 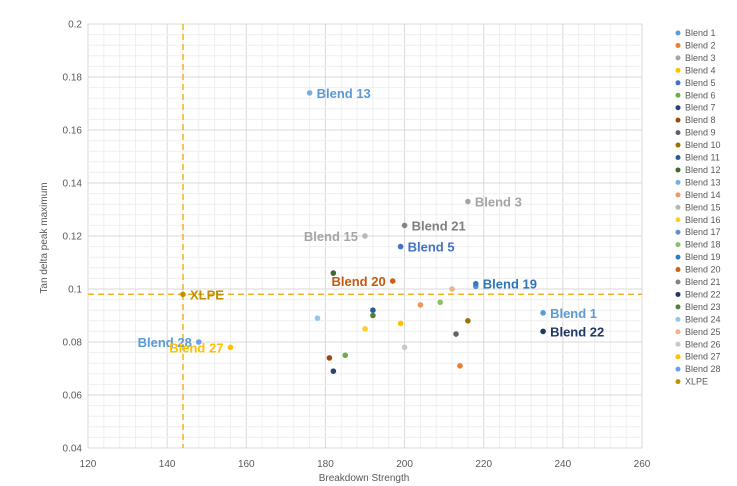 I want to click on annotation-blend-27: Blend 27, so click(x=196, y=347).